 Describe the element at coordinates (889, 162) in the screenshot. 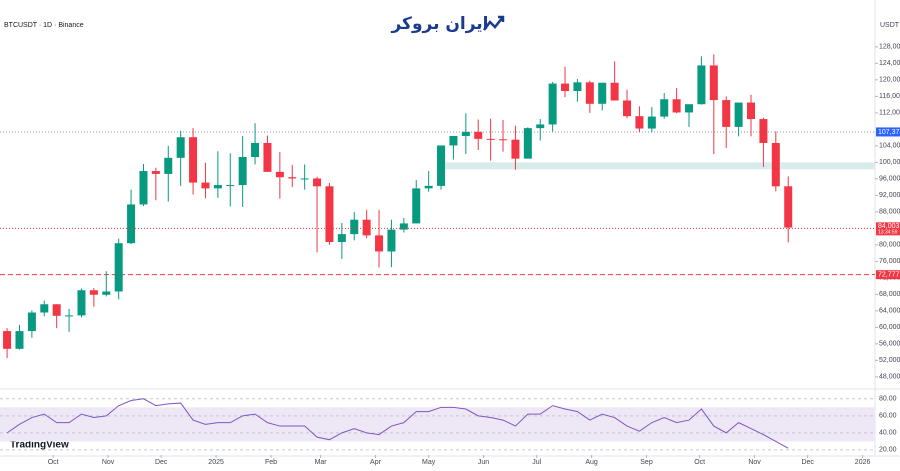

I see `y-tick-label: 100,000` at that location.